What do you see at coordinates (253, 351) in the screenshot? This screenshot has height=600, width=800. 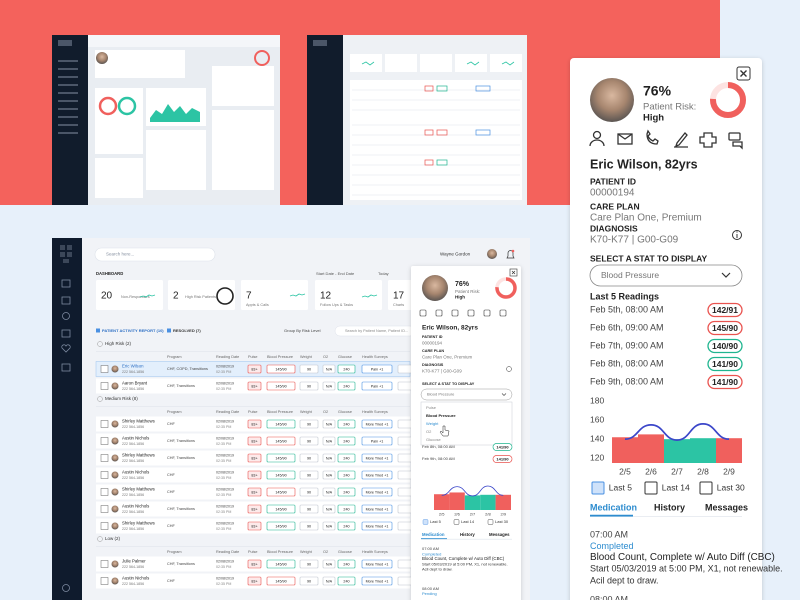 I see `divider` at bounding box center [253, 351].